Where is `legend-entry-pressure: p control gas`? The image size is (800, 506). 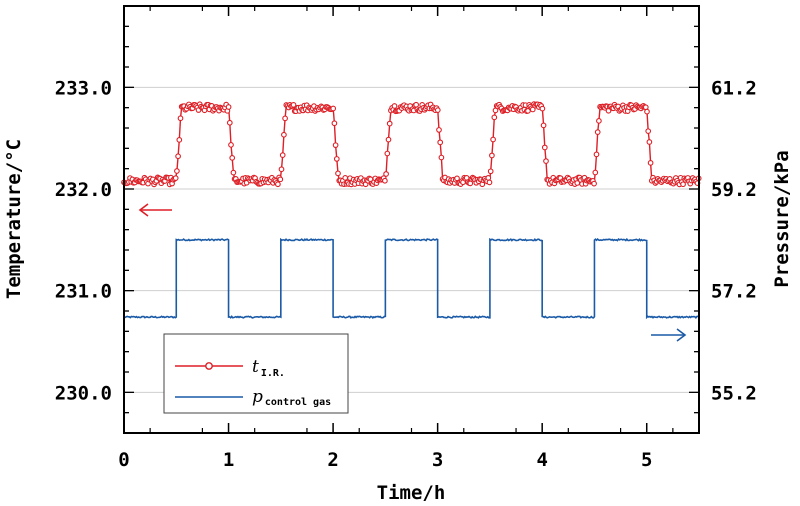
legend-entry-pressure: p control gas is located at coordinates (253, 397).